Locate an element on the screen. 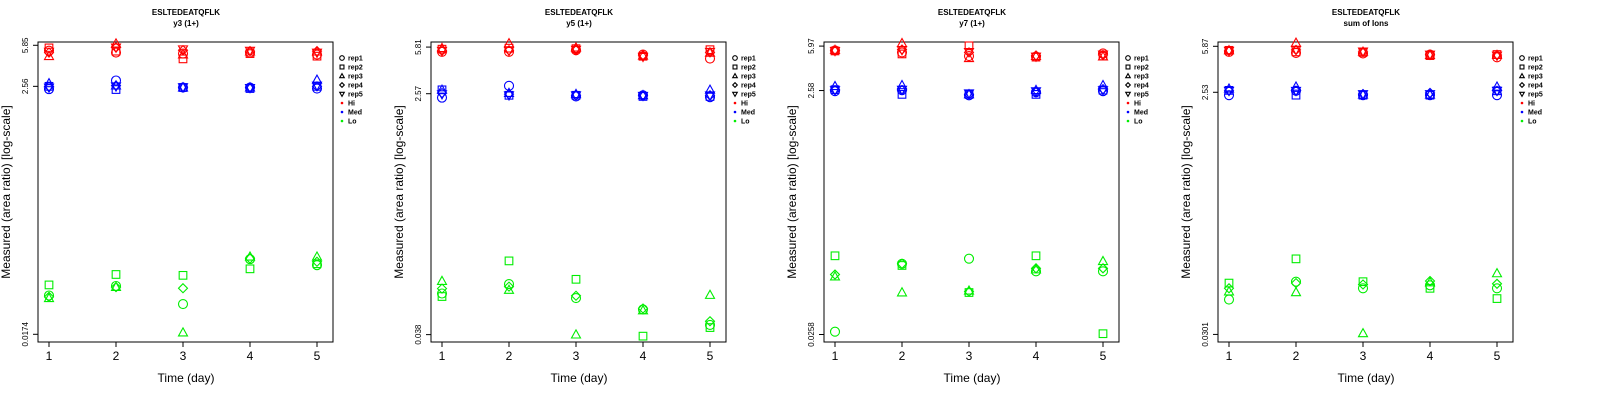 This screenshot has width=1600, height=400. legend: rep1 rep2 rep3 rep4 rep5 Hi Med Lo is located at coordinates (1136, 90).